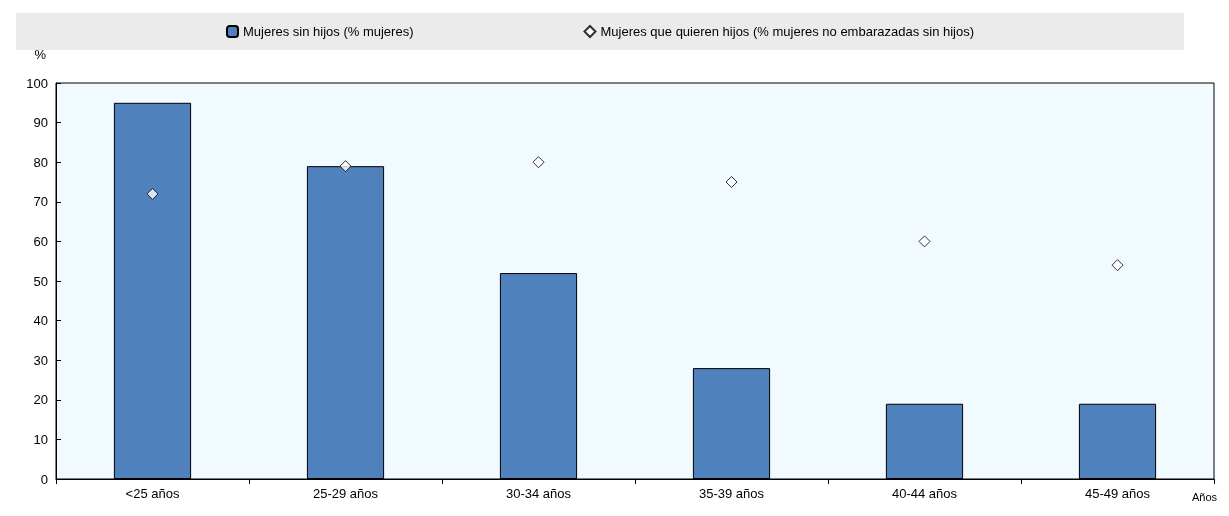  I want to click on legend-label: Mujeres que quieren hijos (% mujeres no embarazadas sin hijos), so click(787, 31).